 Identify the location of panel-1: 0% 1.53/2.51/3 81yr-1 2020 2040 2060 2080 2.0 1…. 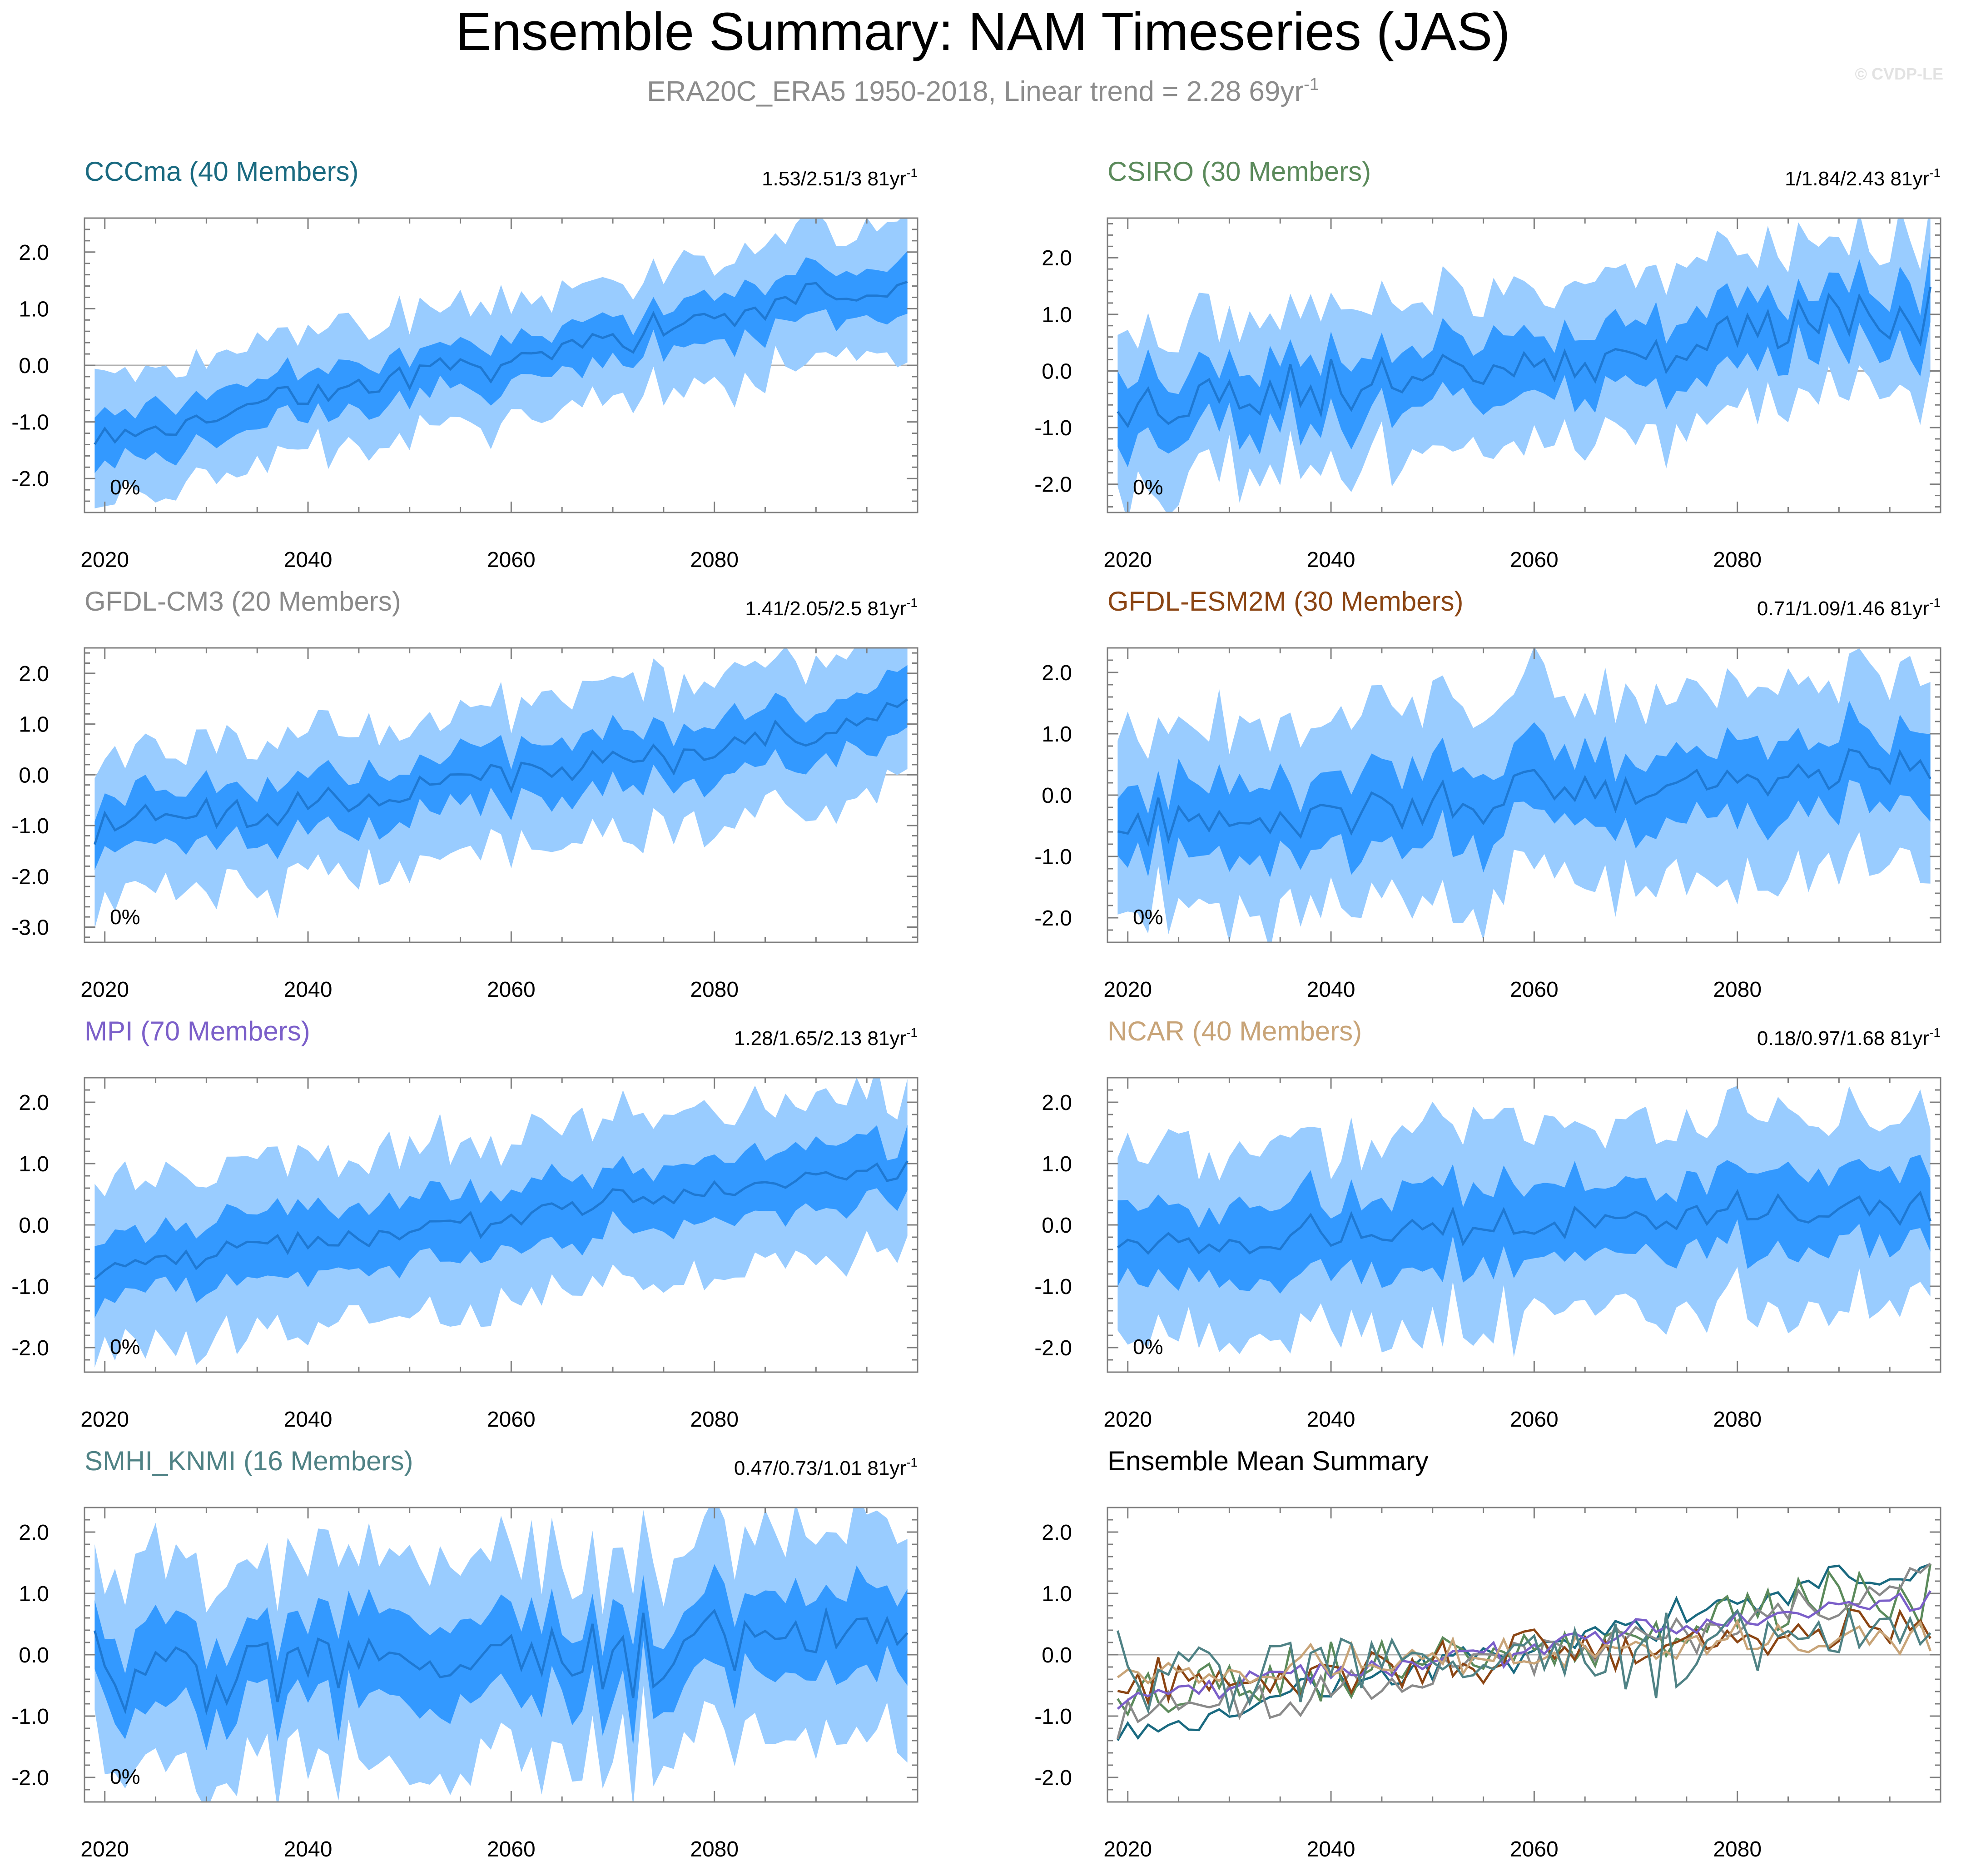
(464, 364).